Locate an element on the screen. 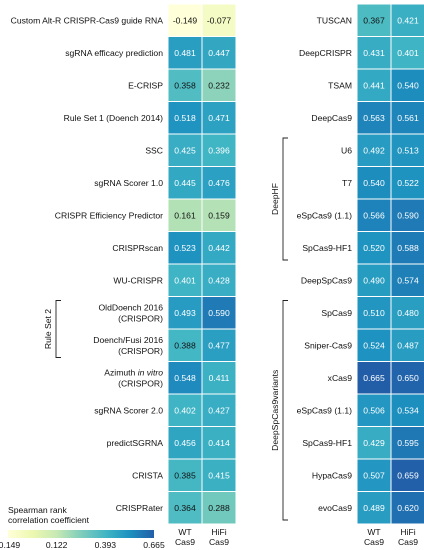 The width and height of the screenshot is (424, 550). cell-value-label: 0.490 is located at coordinates (374, 280).